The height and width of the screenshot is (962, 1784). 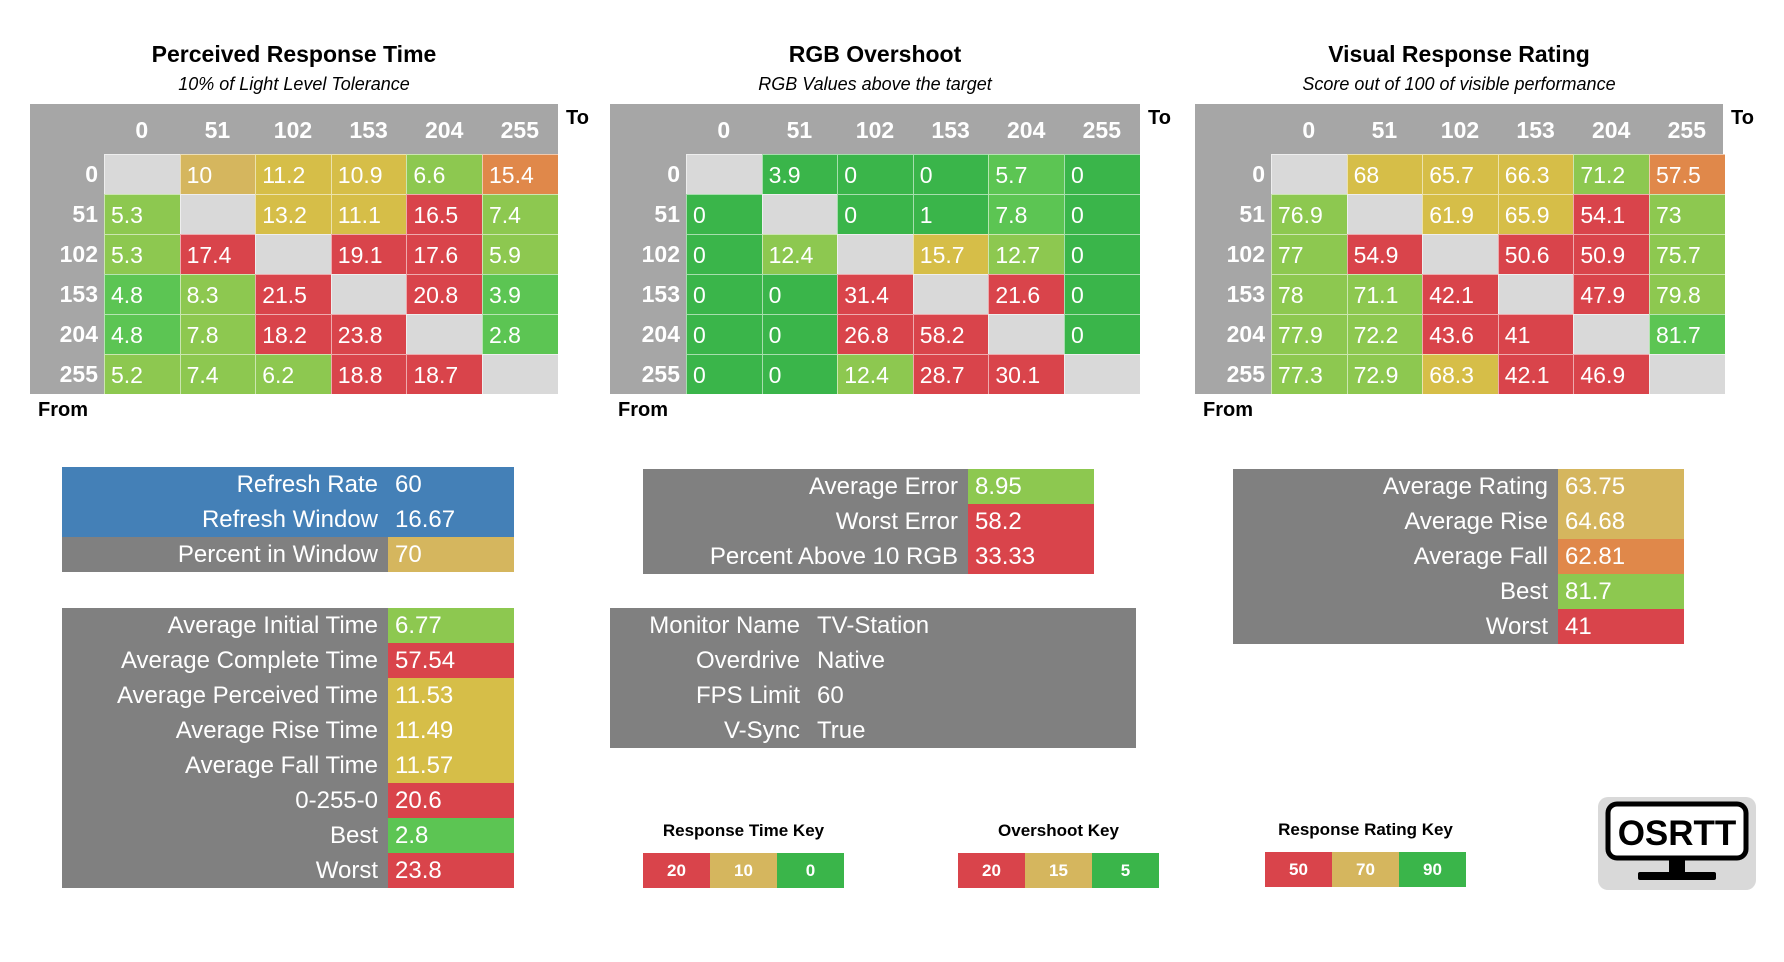 I want to click on heatmap-cell: 73, so click(x=1687, y=214).